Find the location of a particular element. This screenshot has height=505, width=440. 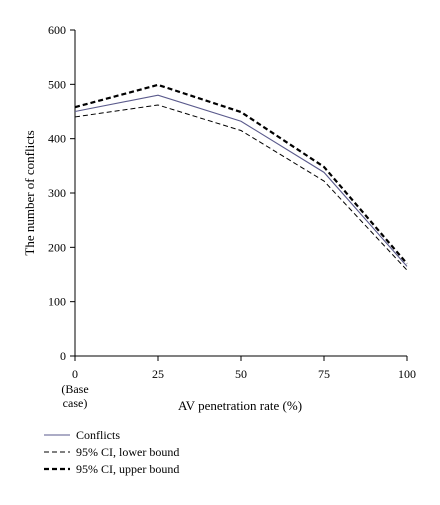

legend-label: 95% CI, lower bound is located at coordinates (127, 452).